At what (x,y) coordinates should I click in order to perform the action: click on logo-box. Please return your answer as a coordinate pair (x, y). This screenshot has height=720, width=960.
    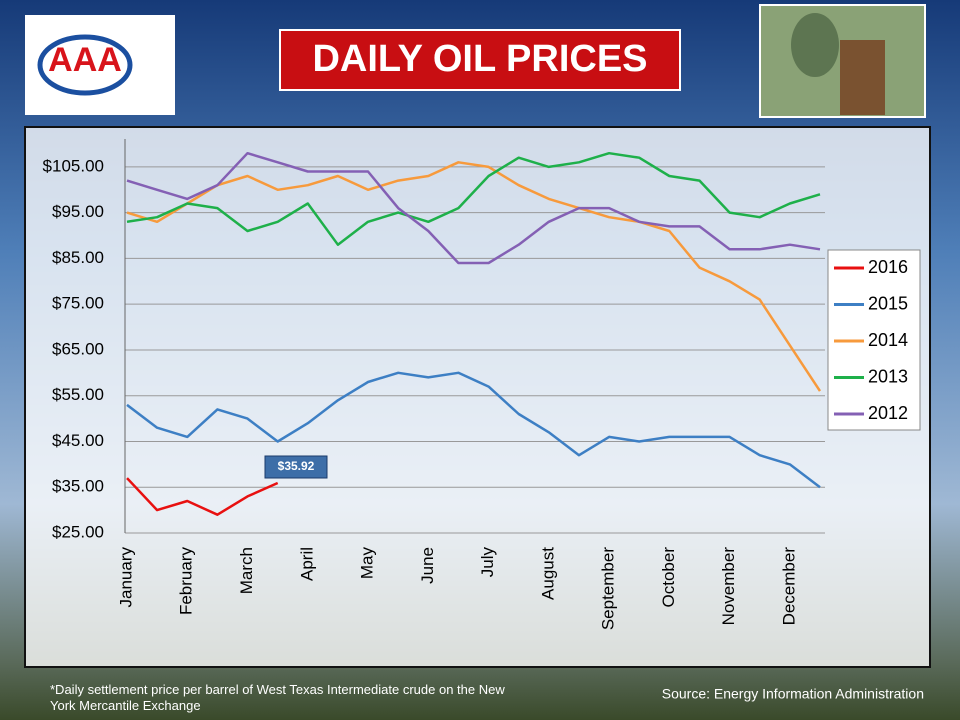
    Looking at the image, I should click on (100, 65).